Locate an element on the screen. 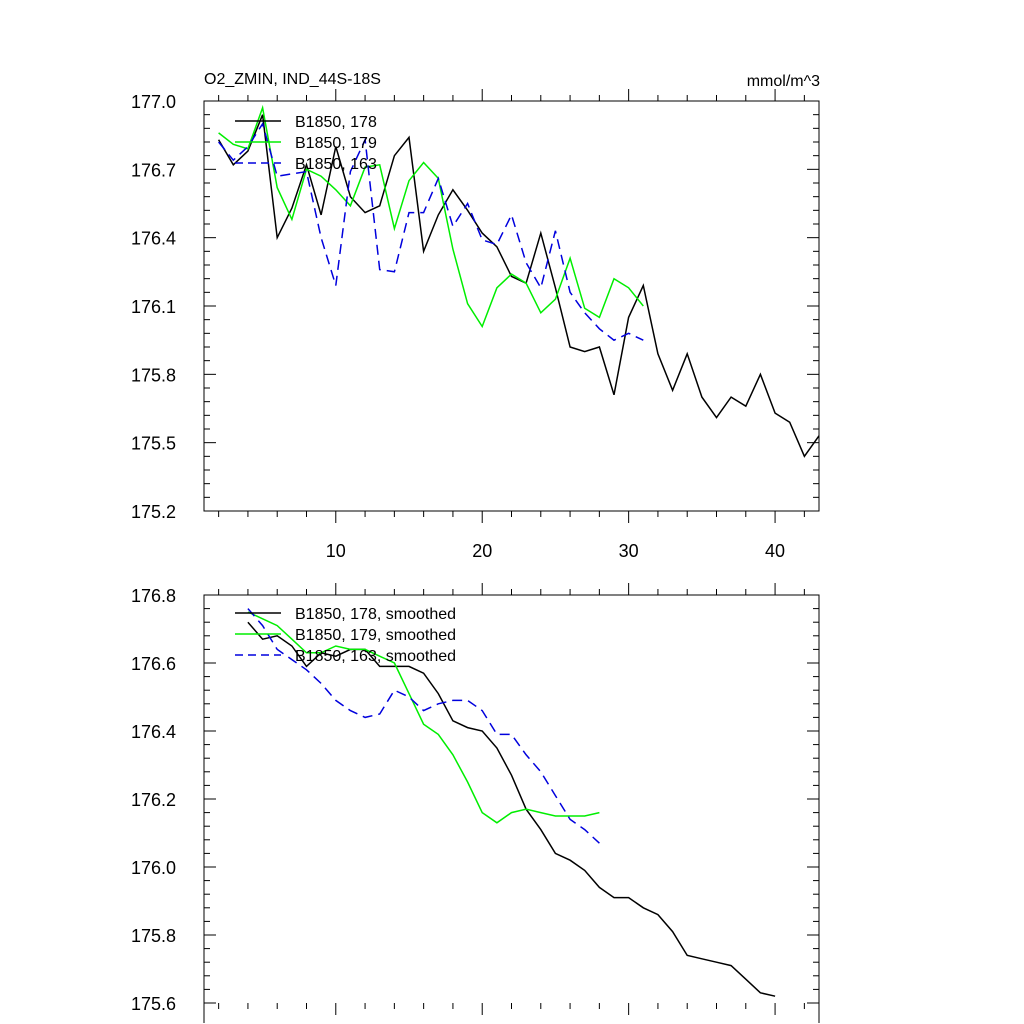  bot-ytick-label-6: 176.8 is located at coordinates (153, 596).